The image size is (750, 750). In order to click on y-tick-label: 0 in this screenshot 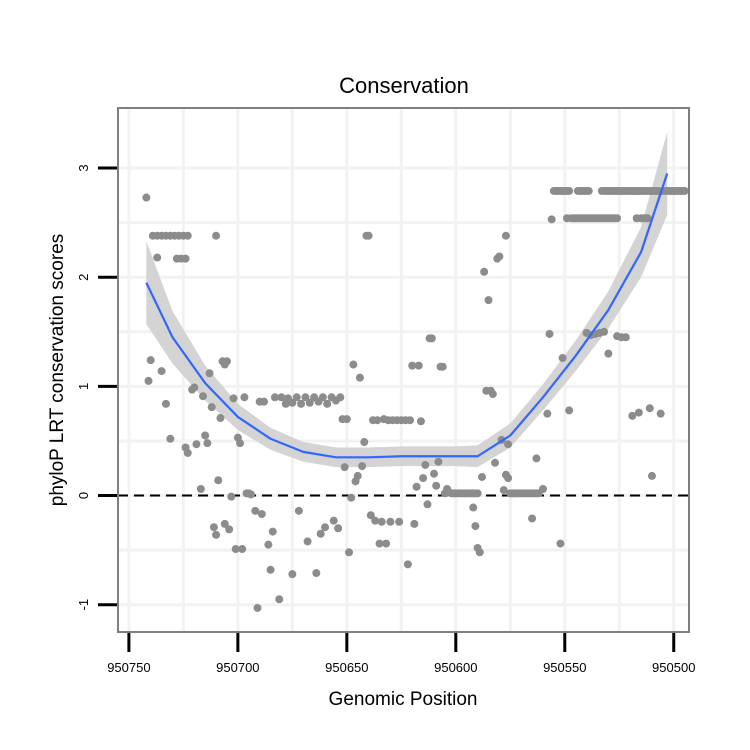, I will do `click(83, 495)`.